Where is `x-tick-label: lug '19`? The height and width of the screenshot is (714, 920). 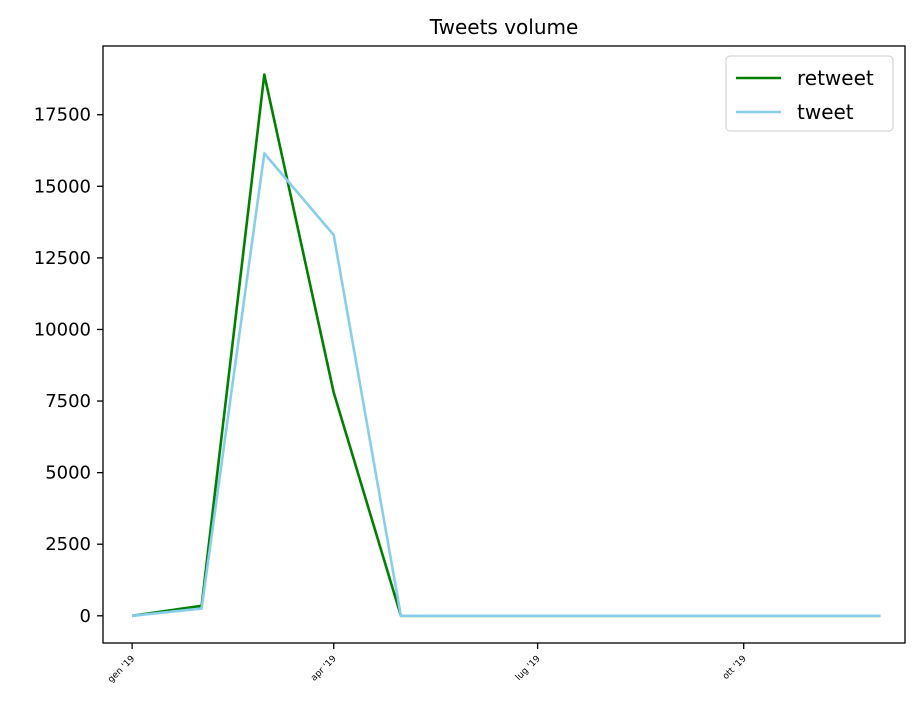
x-tick-label: lug '19 is located at coordinates (528, 668).